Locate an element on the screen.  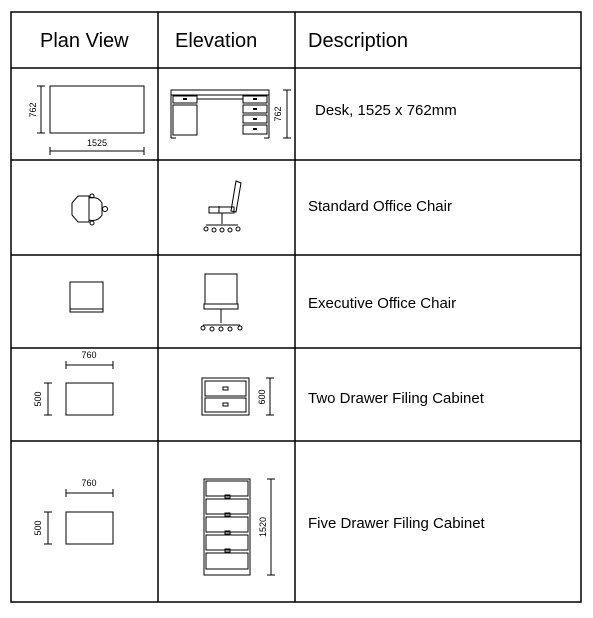
standard-chair-plan-symbol is located at coordinates (89, 209).